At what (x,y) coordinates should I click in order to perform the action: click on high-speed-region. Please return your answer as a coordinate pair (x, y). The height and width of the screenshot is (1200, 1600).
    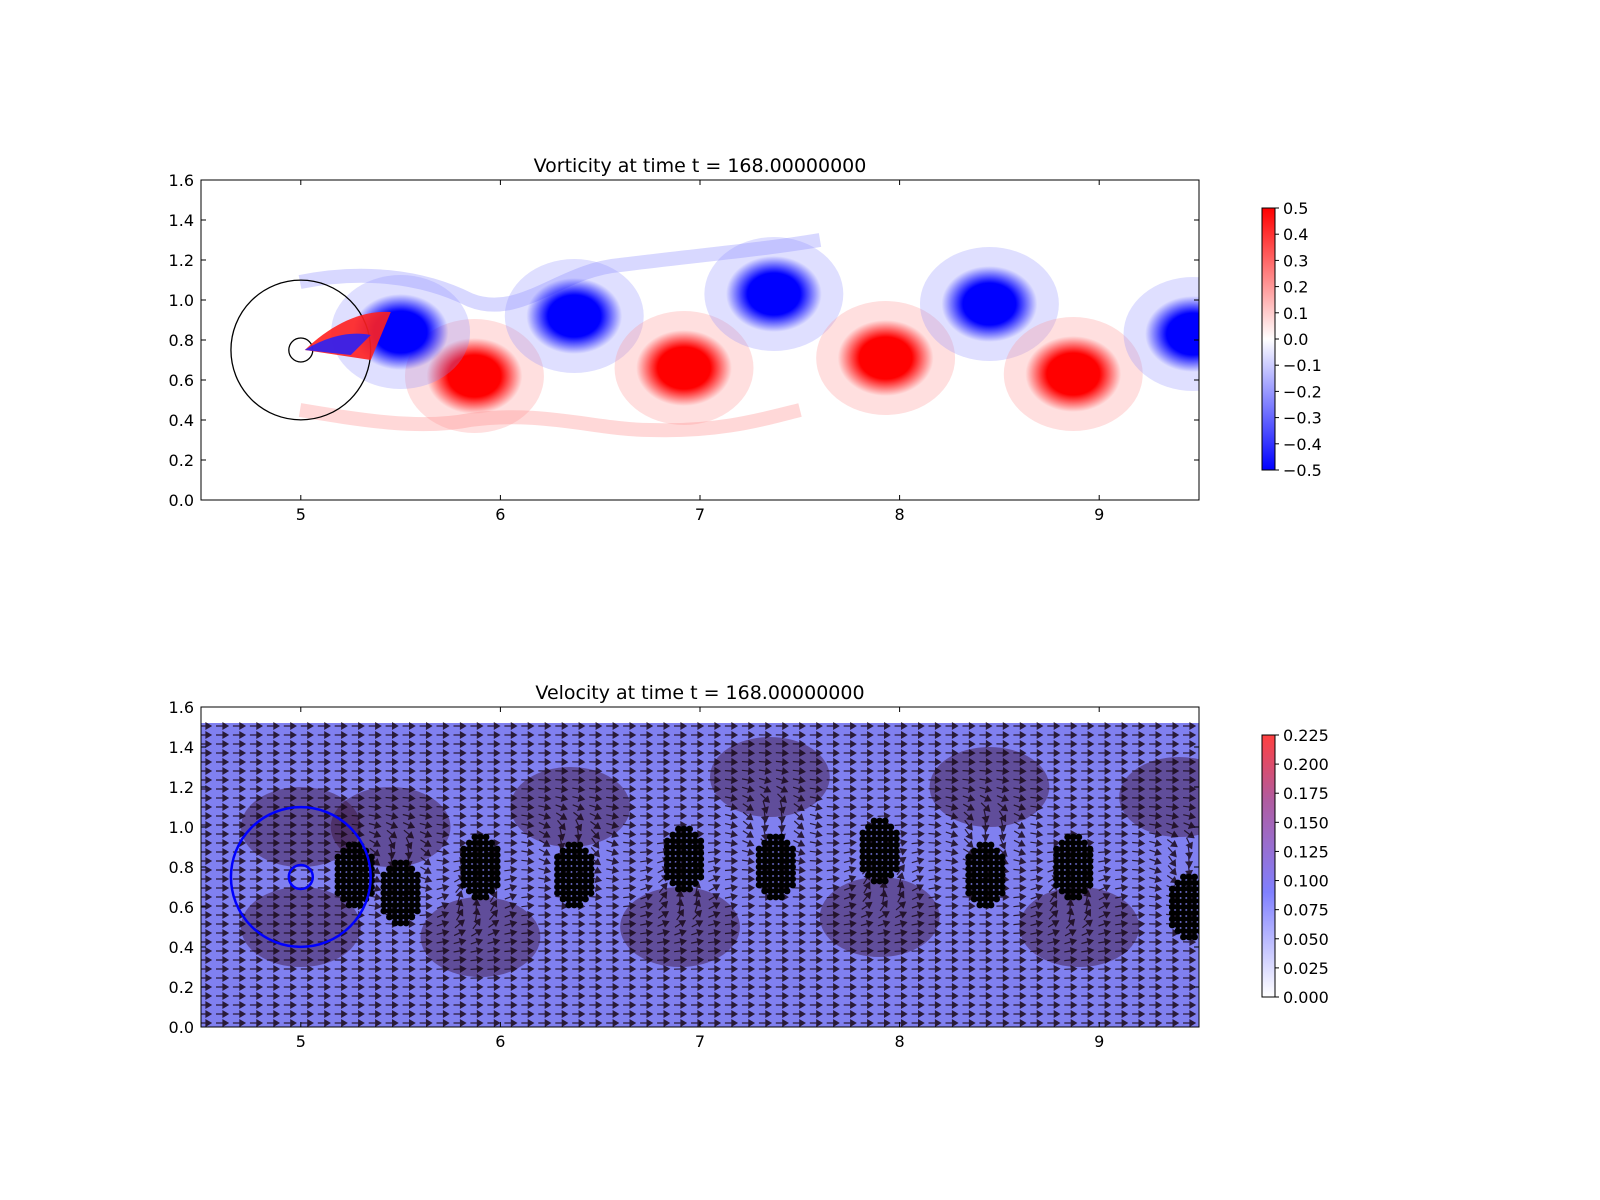
    Looking at the image, I should click on (480, 937).